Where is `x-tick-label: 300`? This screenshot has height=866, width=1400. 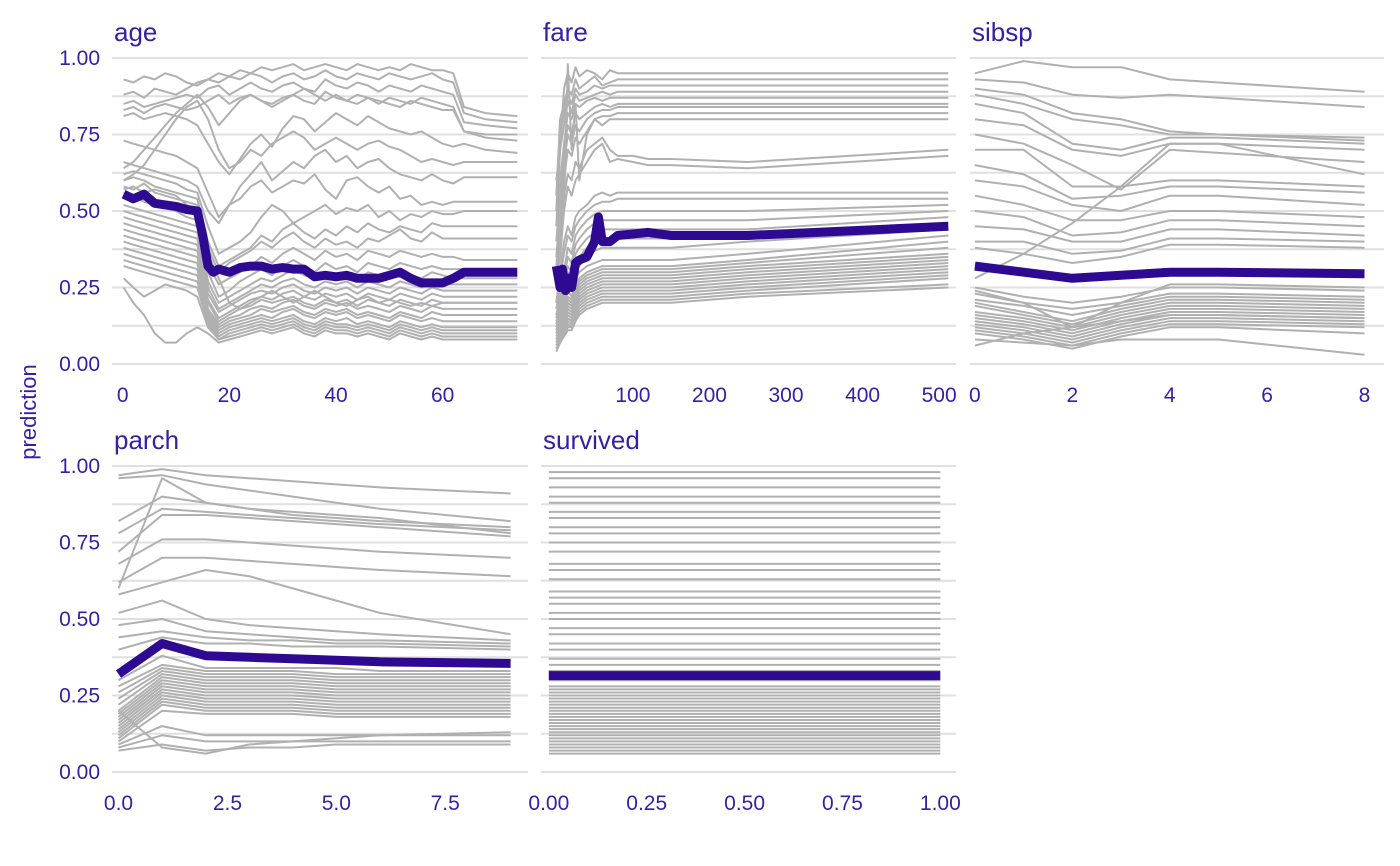
x-tick-label: 300 is located at coordinates (785, 395).